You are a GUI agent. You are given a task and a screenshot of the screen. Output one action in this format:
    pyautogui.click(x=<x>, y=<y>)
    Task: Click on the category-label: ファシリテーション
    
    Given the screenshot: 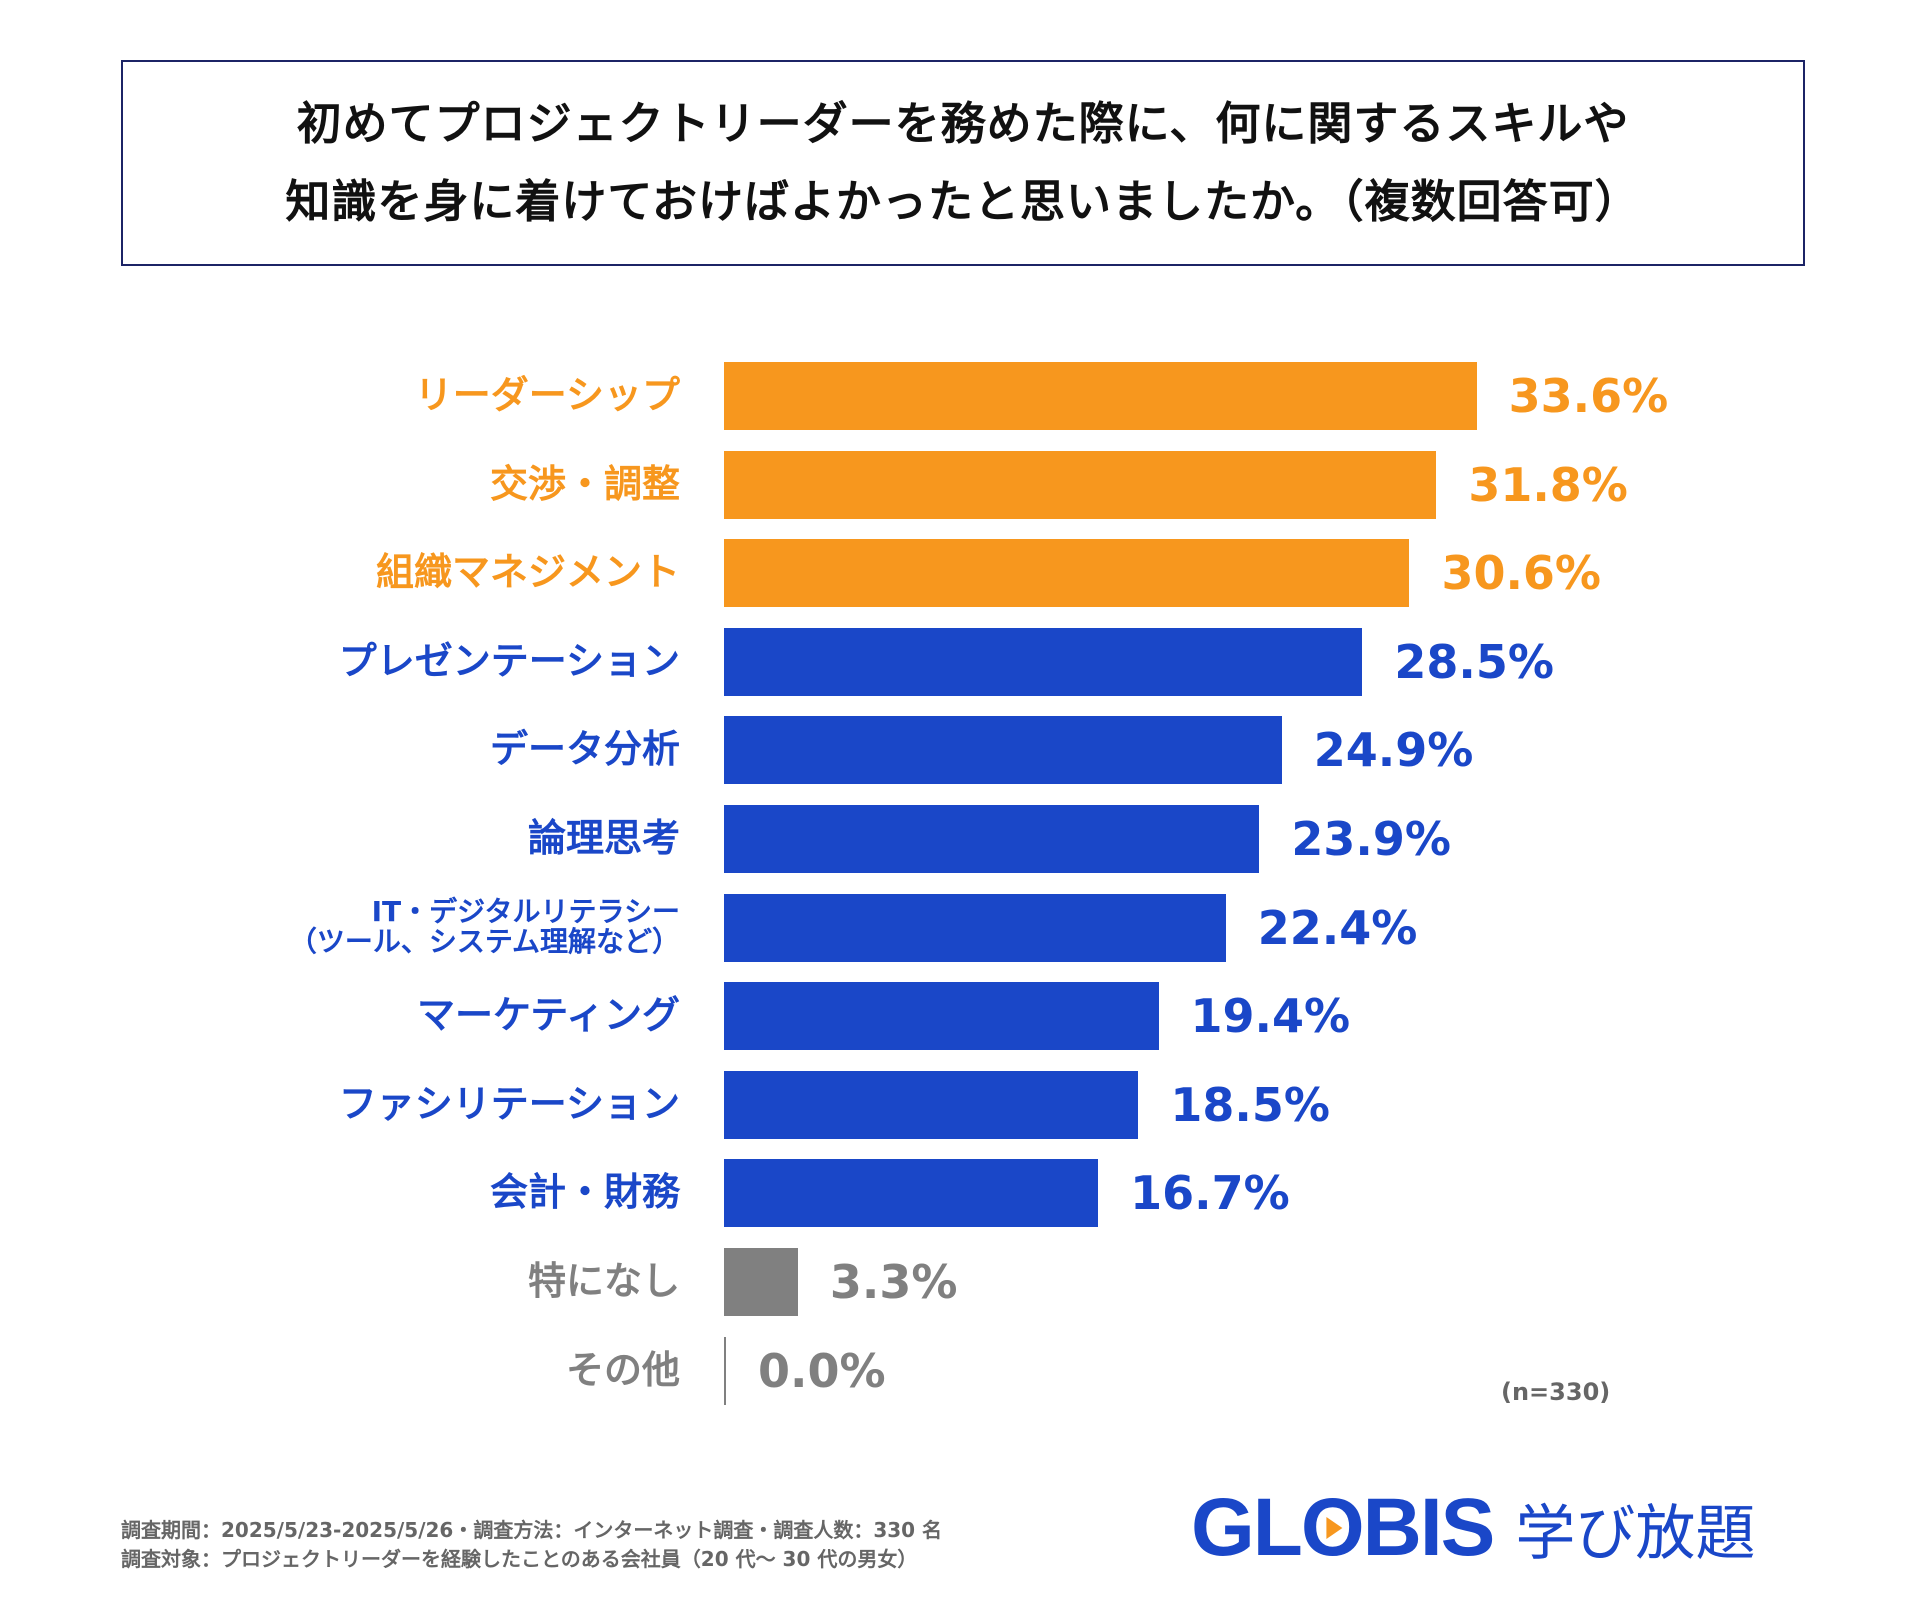 What is the action you would take?
    pyautogui.click(x=509, y=1103)
    